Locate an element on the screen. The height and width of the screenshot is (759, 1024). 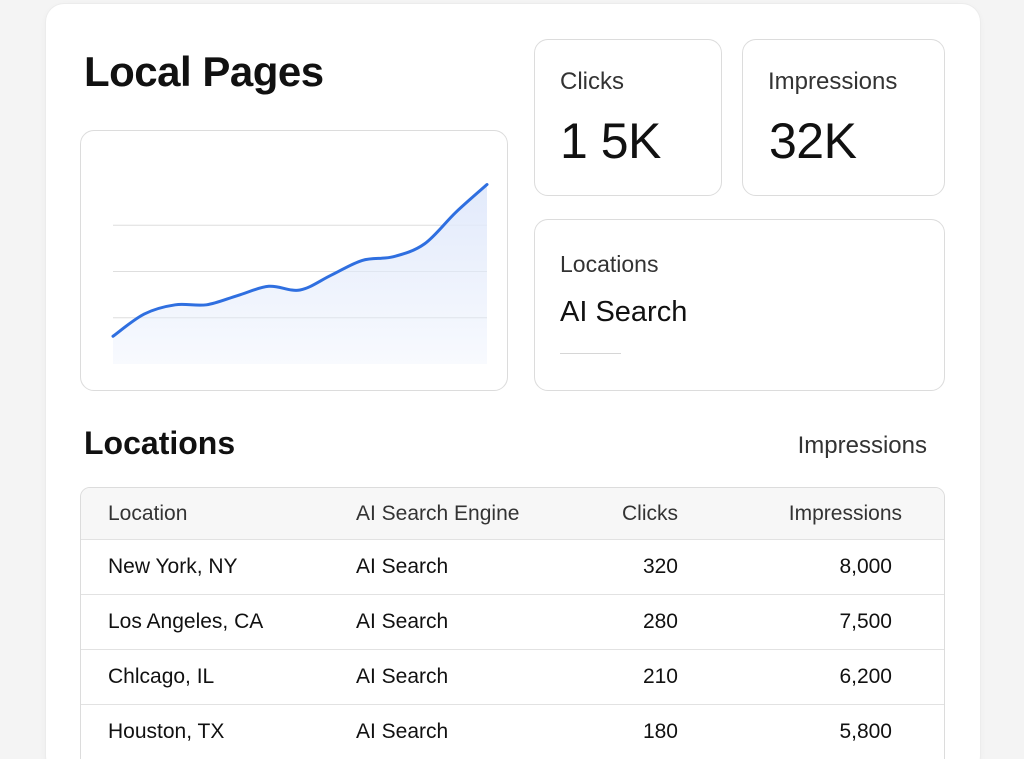
row-location: Houston, TX is located at coordinates (166, 731).